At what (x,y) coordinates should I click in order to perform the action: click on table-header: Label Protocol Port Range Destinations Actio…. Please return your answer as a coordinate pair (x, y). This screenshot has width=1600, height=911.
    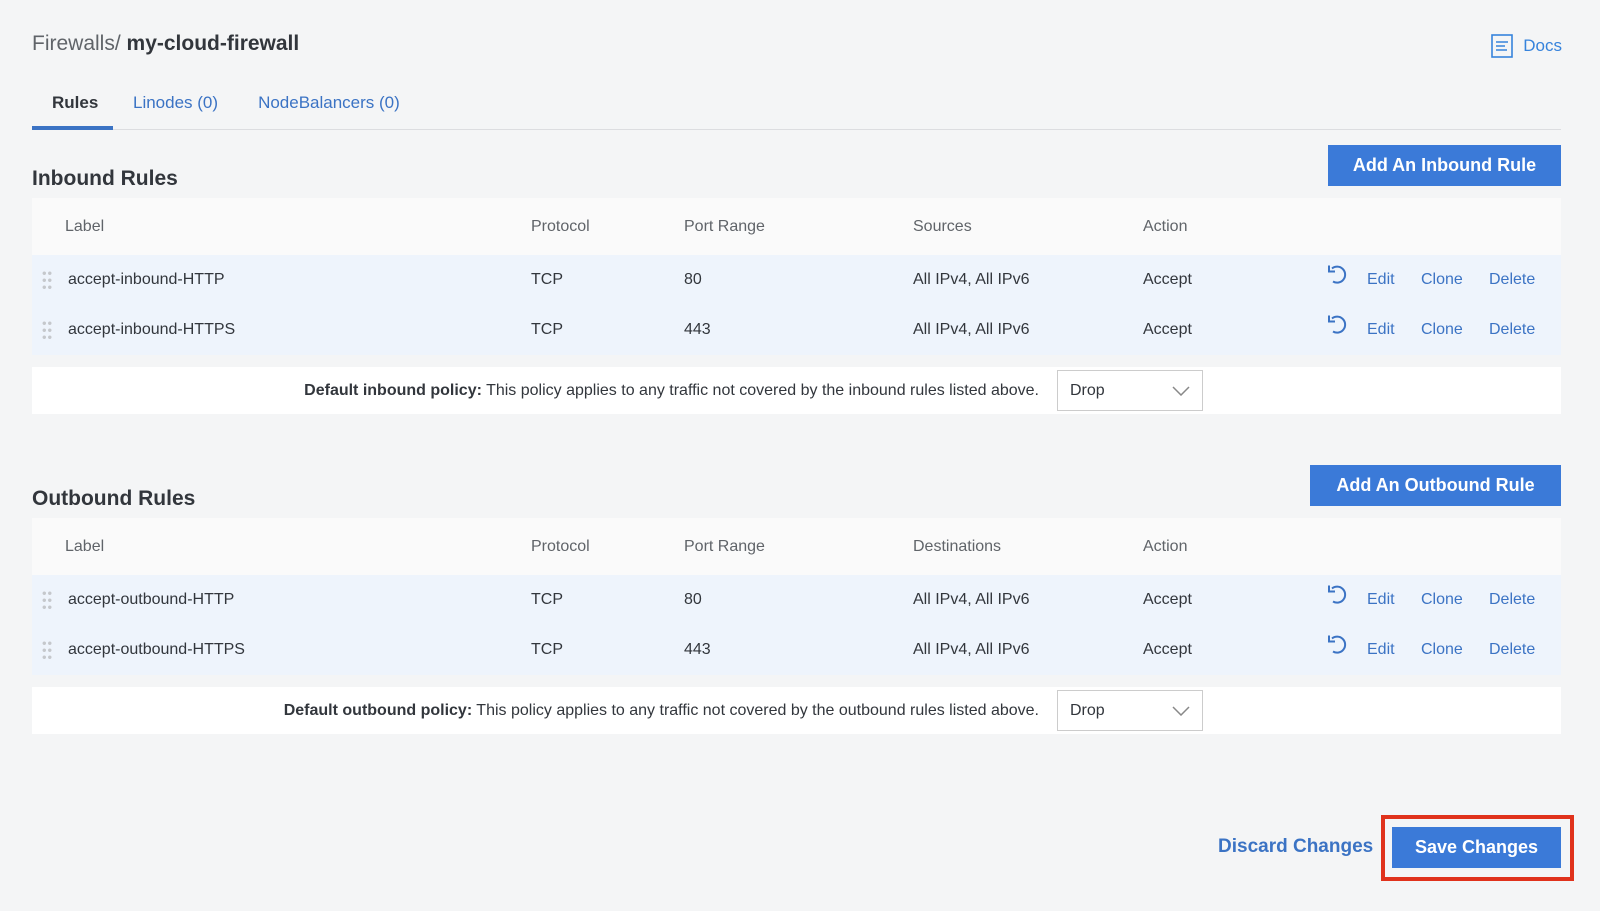
    Looking at the image, I should click on (796, 546).